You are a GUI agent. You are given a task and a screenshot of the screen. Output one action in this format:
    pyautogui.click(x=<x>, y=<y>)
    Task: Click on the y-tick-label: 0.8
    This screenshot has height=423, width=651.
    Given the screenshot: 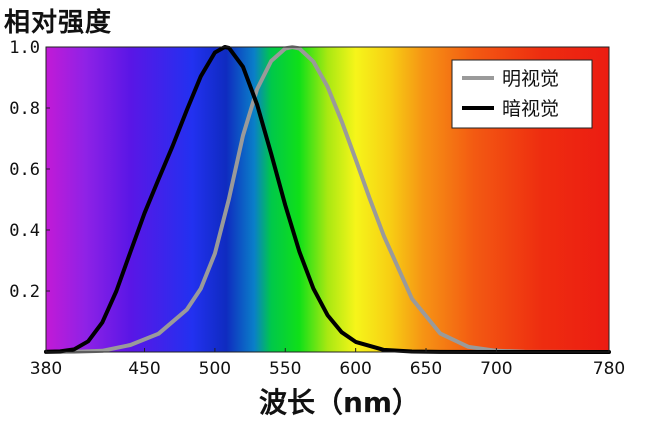 What is the action you would take?
    pyautogui.click(x=24, y=109)
    